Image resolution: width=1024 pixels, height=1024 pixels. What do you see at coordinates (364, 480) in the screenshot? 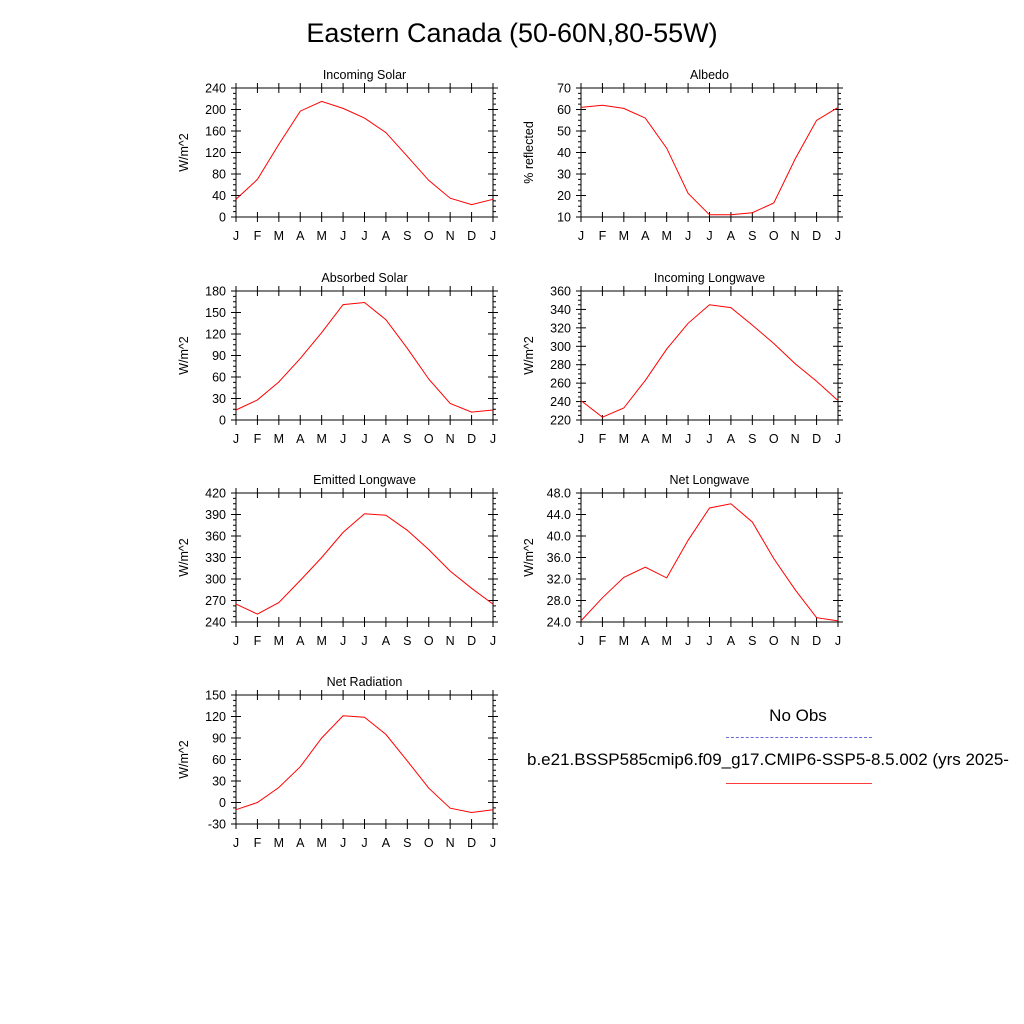
I see `panel-title: Emitted Longwave` at bounding box center [364, 480].